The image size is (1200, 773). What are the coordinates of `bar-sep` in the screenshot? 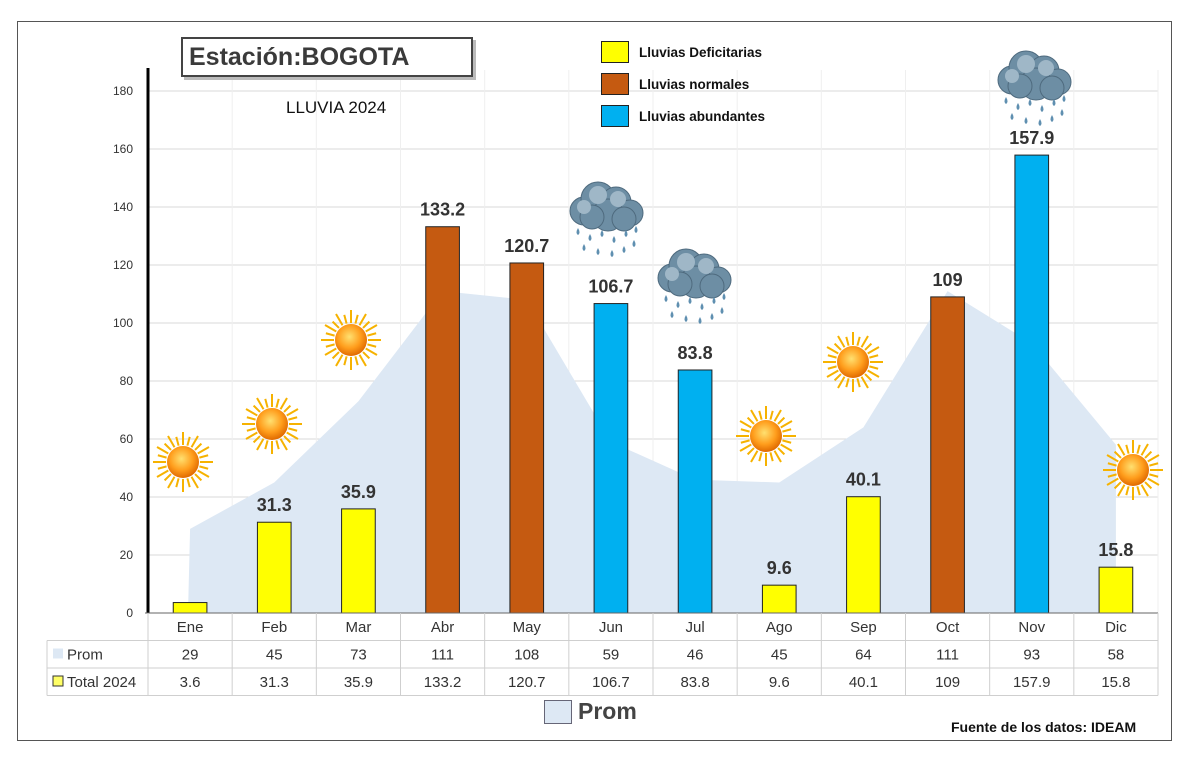 It's located at (863, 555).